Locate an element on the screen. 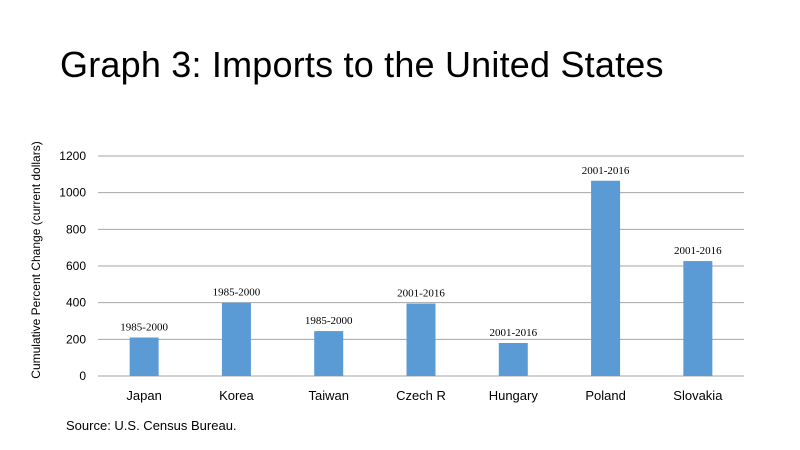 The height and width of the screenshot is (450, 800). x-category-label: Taiwan is located at coordinates (328, 395).